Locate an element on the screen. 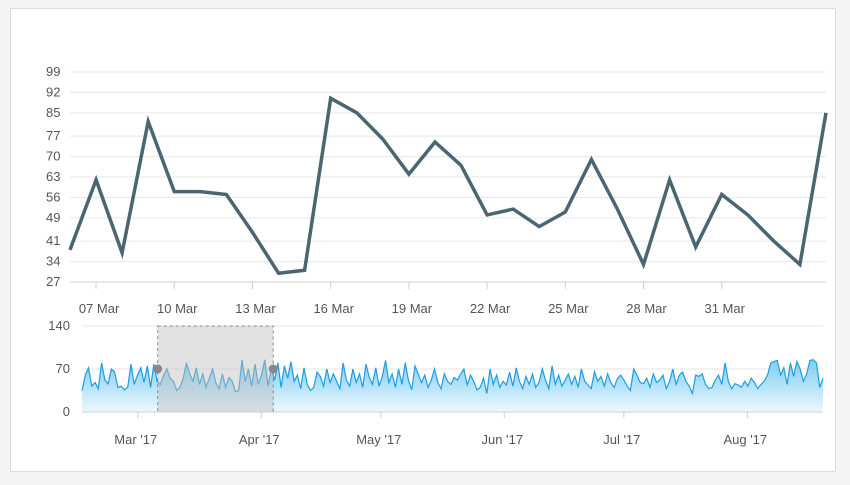 This screenshot has width=850, height=485. navigator-y-axis: 140 70 0 is located at coordinates (59, 368).